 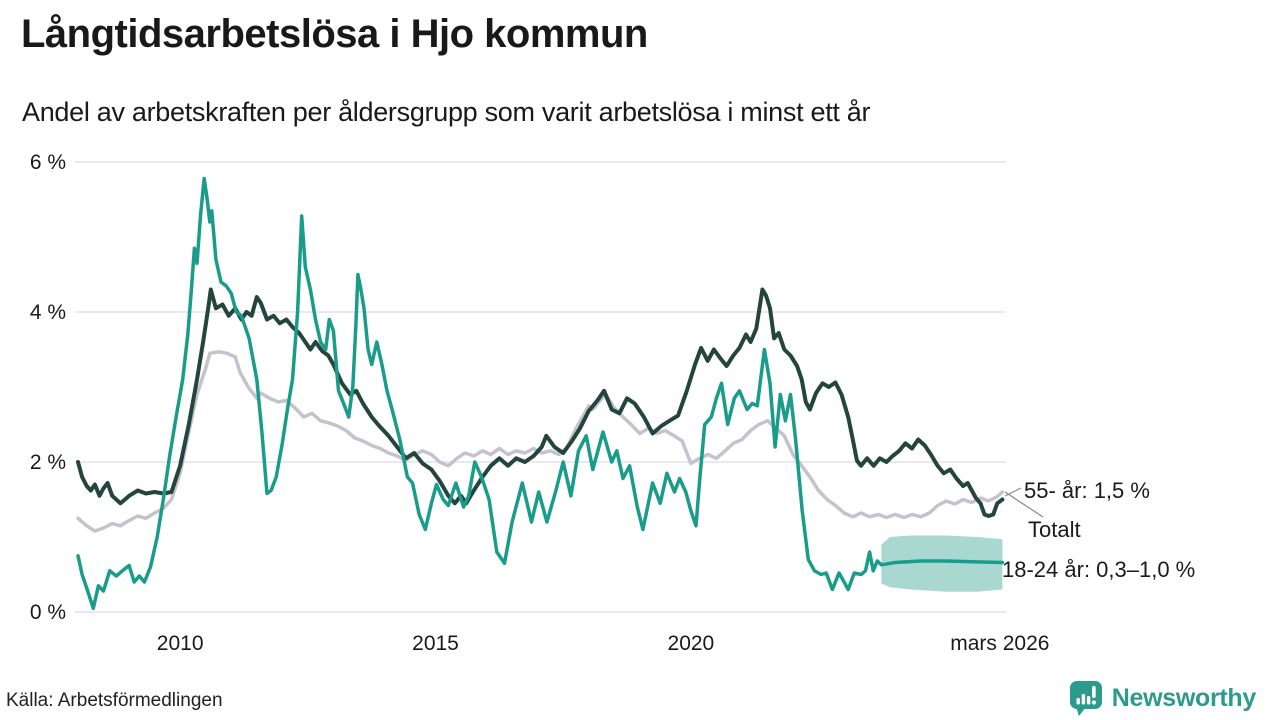 What do you see at coordinates (1087, 490) in the screenshot?
I see `annotation-55-ar: 55- år: 1,5 %` at bounding box center [1087, 490].